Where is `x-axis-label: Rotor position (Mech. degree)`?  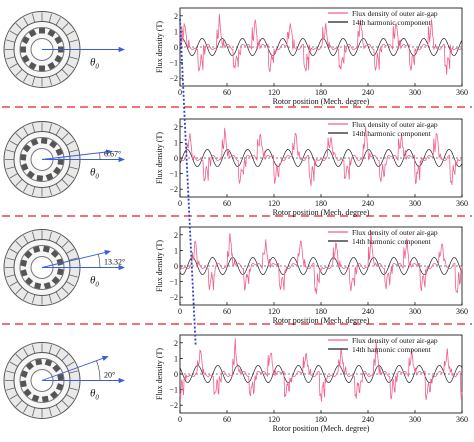 x-axis-label: Rotor position (Mech. degree) is located at coordinates (321, 428).